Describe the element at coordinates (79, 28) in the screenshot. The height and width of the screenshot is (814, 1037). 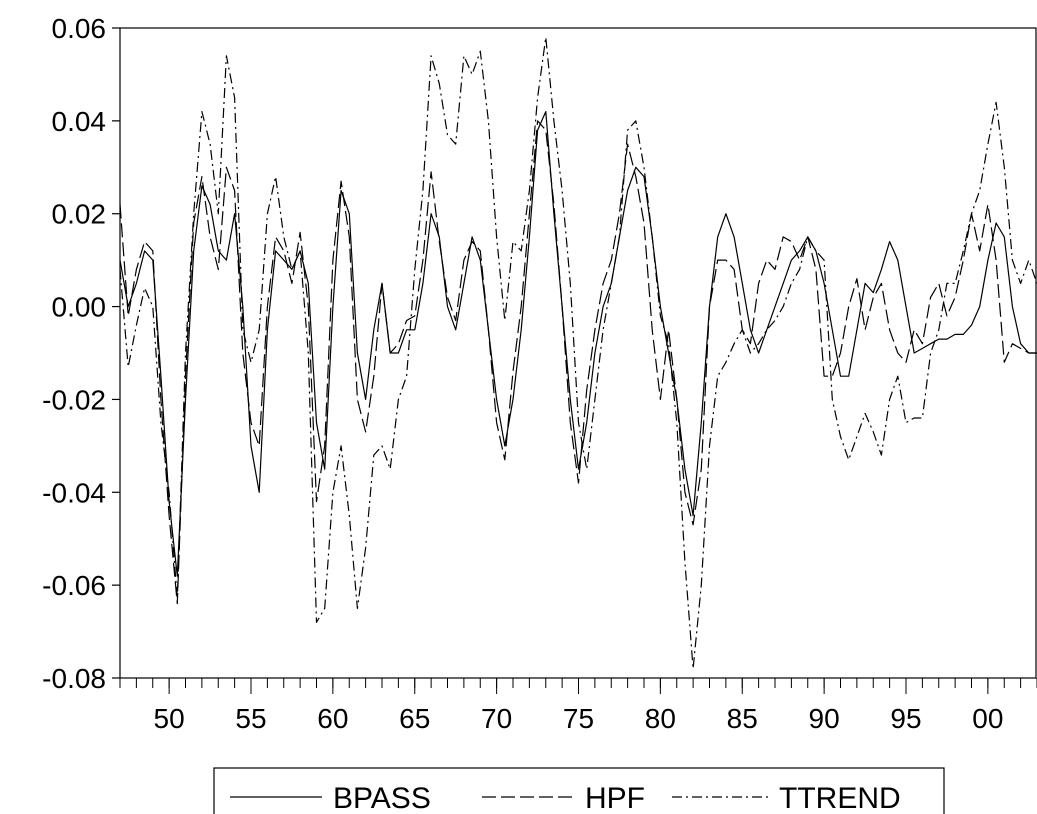
I see `y-tick-label: 0.06` at that location.